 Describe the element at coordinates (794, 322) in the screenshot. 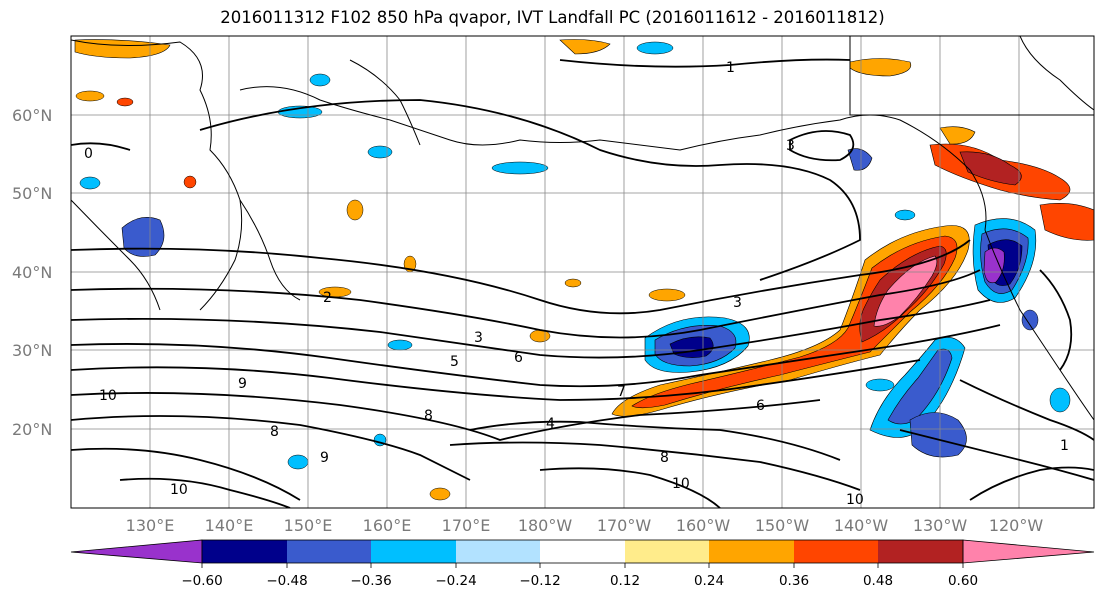

I see `positive-plume-red` at that location.